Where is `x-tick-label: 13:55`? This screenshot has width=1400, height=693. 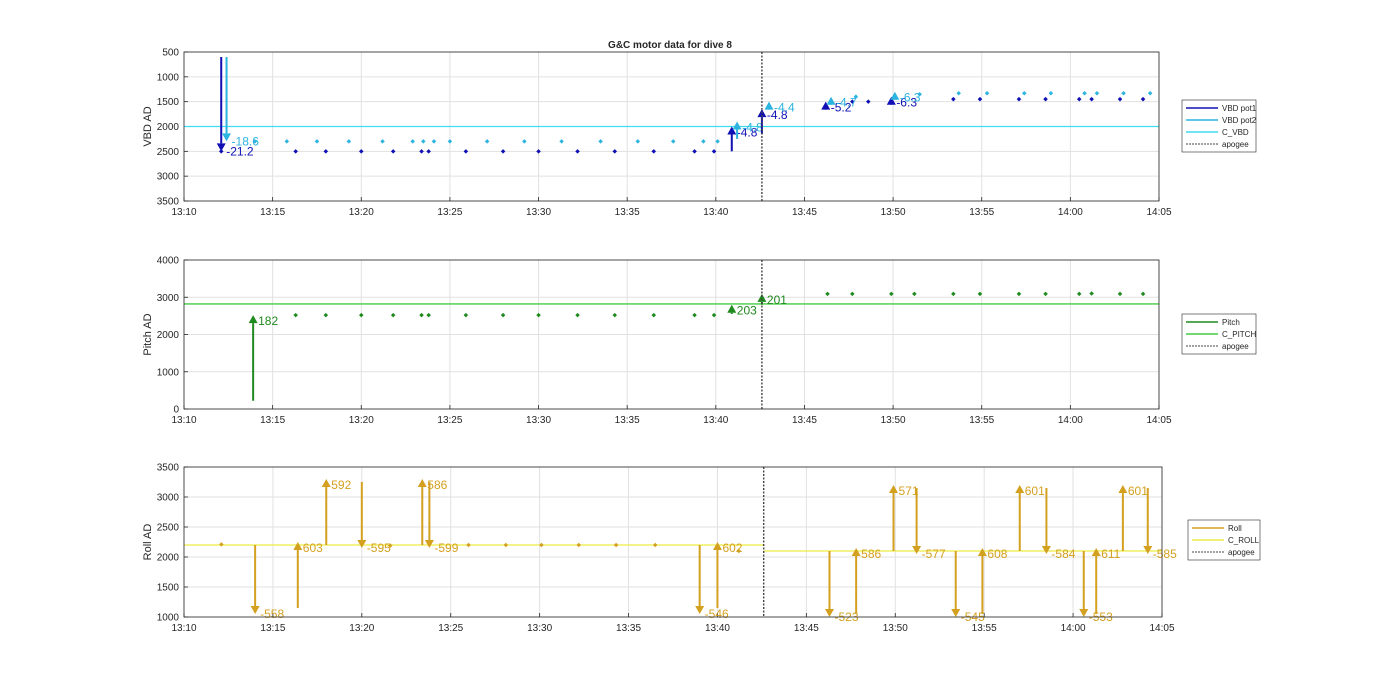 x-tick-label: 13:55 is located at coordinates (984, 628).